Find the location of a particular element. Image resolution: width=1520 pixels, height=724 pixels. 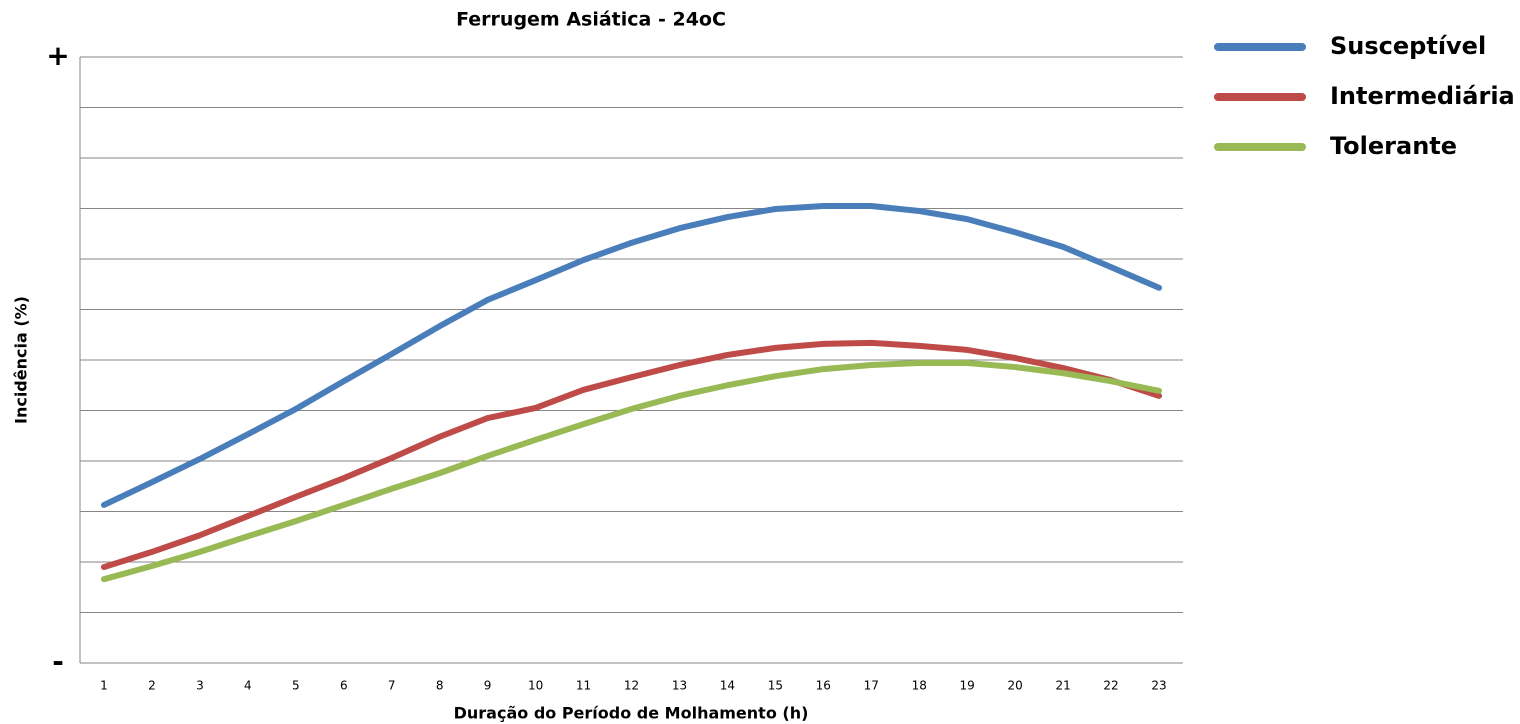

x-tick-label: 17 is located at coordinates (871, 686).